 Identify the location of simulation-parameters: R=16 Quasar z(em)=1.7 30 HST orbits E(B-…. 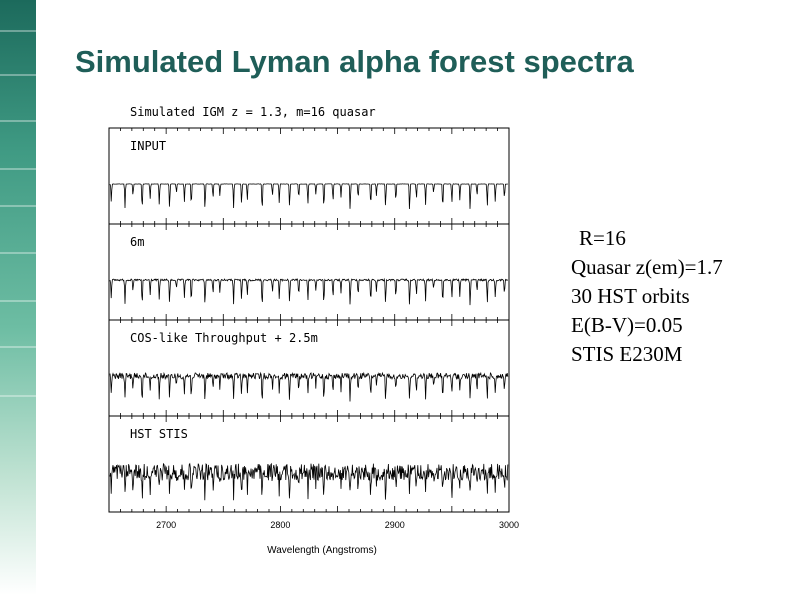
(647, 296).